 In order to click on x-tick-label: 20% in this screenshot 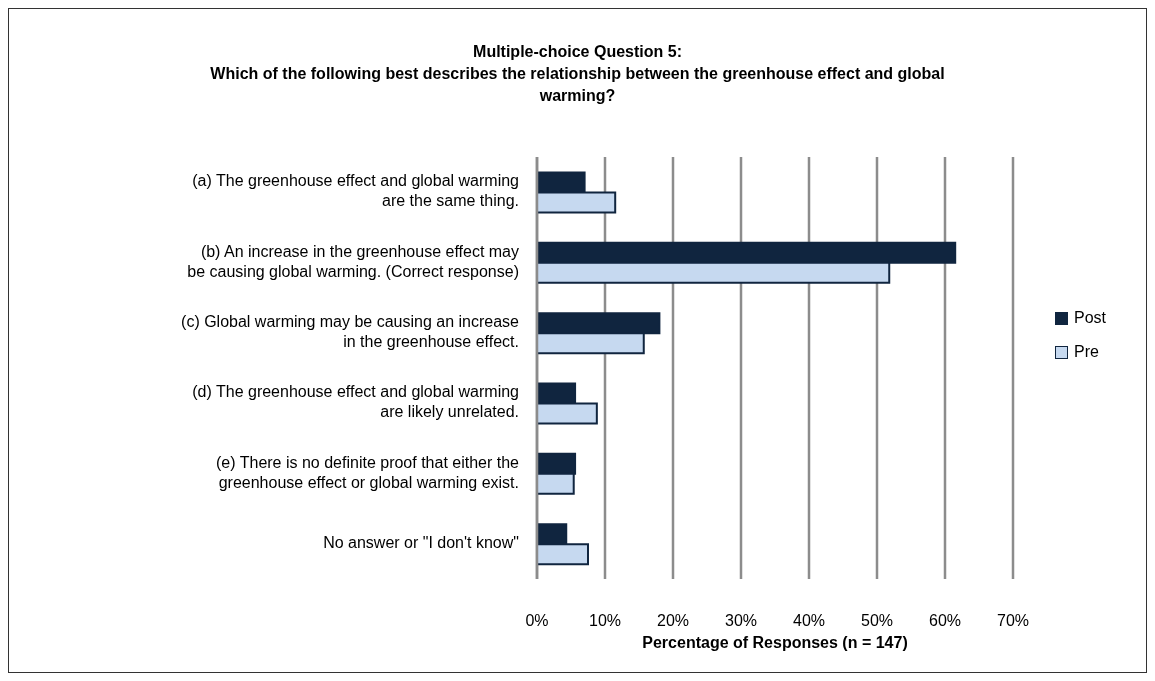, I will do `click(673, 621)`.